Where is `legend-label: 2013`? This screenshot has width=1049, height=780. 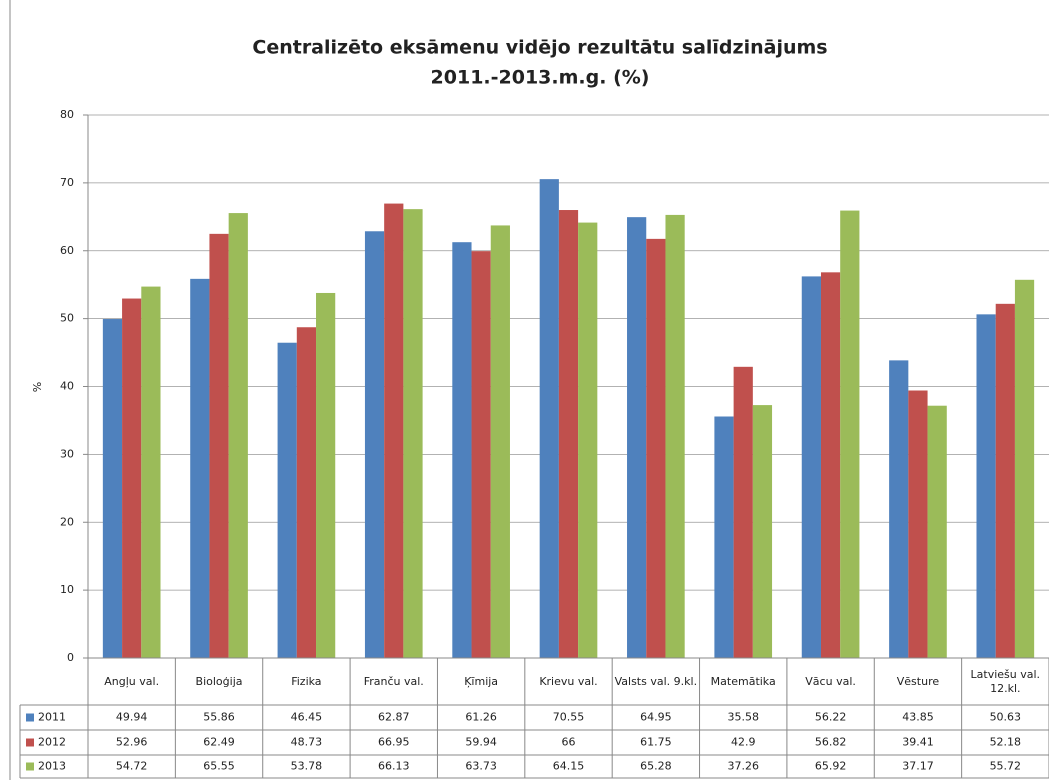
legend-label: 2013 is located at coordinates (52, 766).